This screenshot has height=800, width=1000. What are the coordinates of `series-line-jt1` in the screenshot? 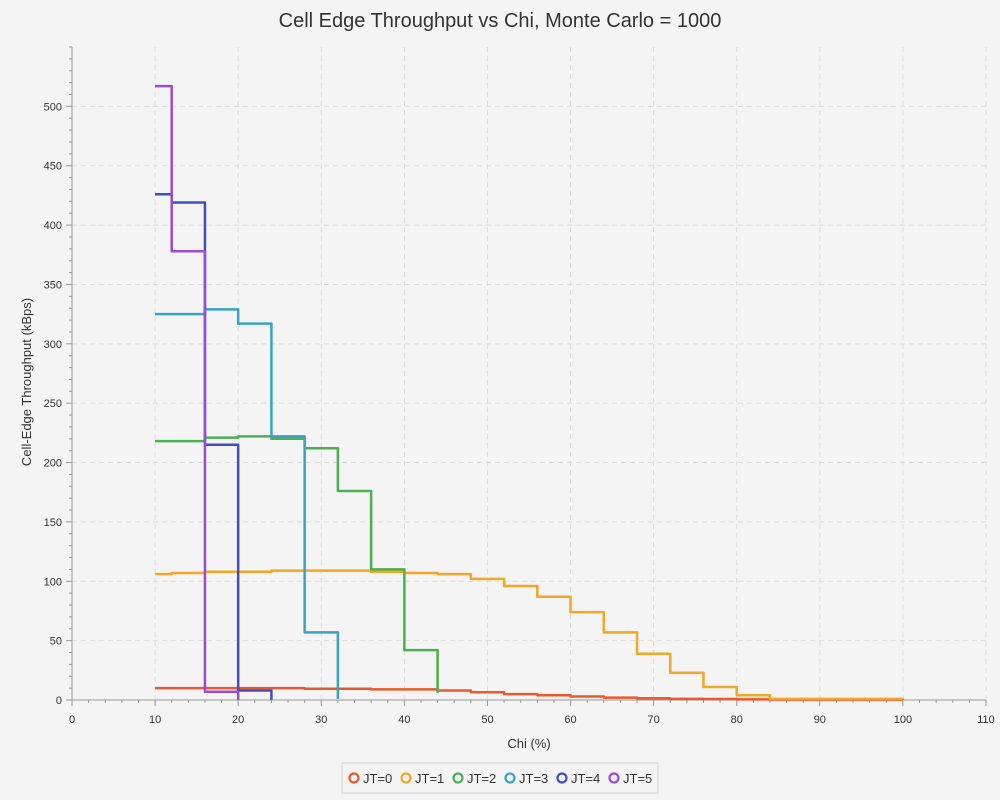 It's located at (530, 635).